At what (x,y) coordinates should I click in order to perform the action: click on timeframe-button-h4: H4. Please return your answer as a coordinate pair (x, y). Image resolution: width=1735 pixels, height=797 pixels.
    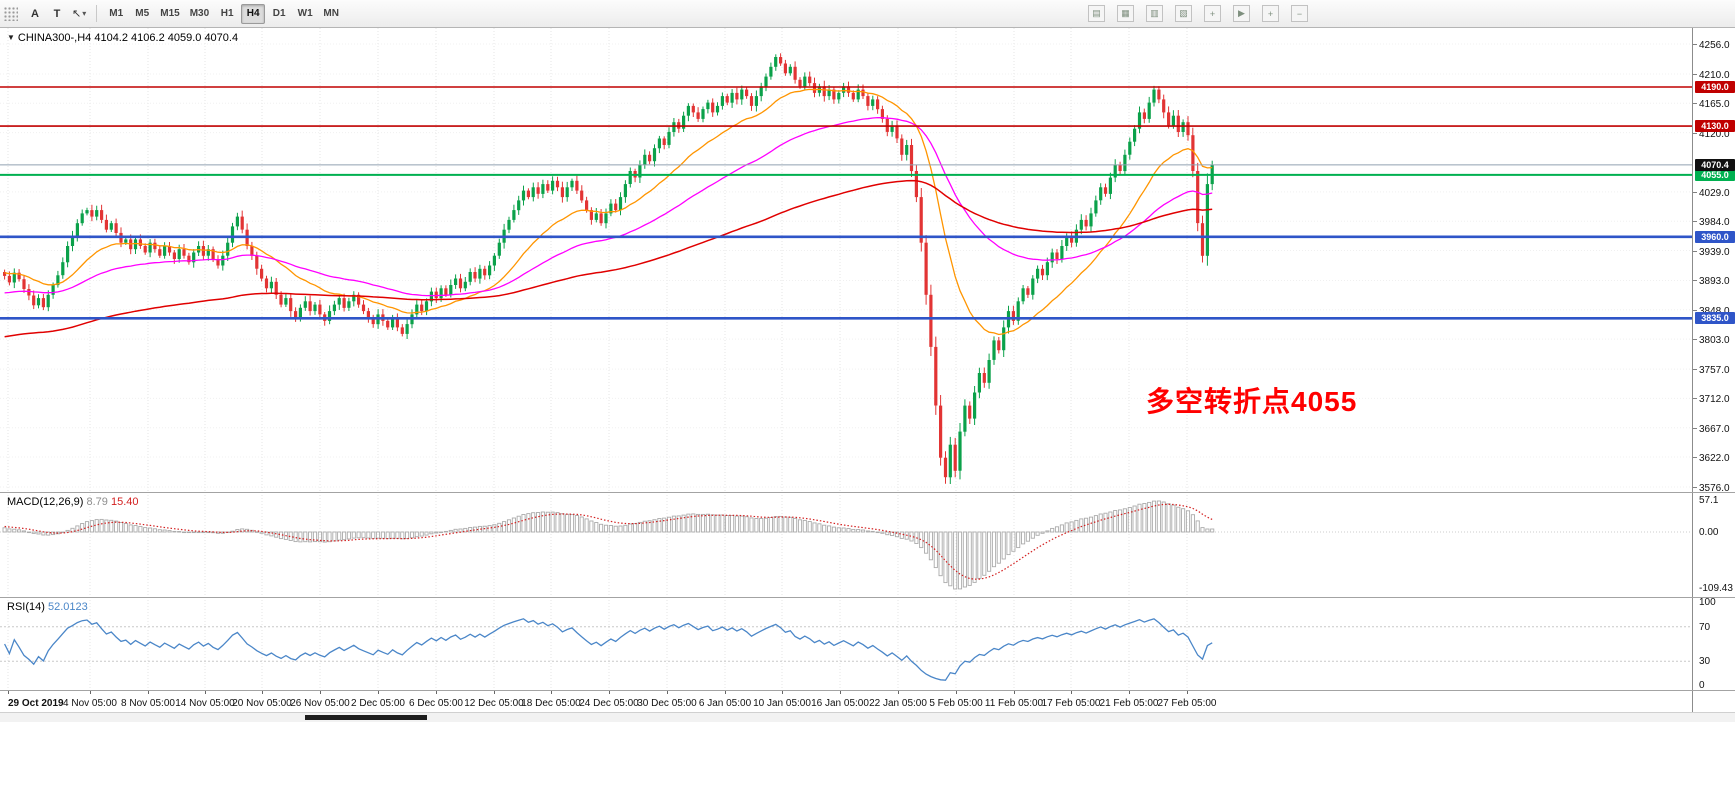
    Looking at the image, I should click on (253, 13).